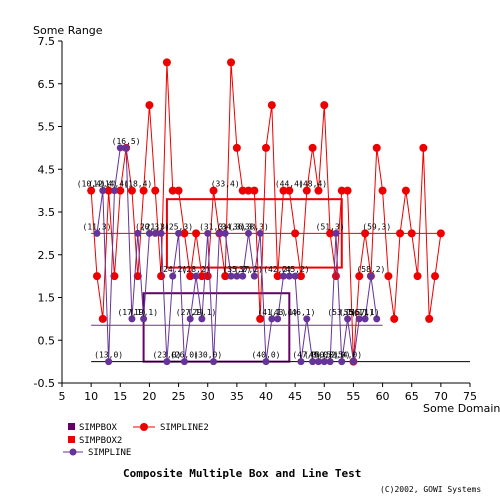 This screenshot has height=500, width=500. I want to click on x-tick-label: 50, so click(324, 396).